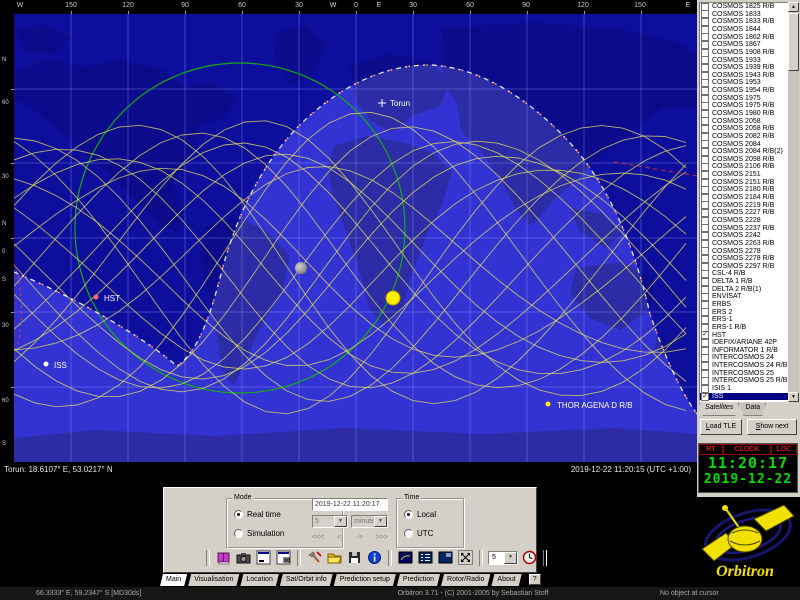 This screenshot has height=600, width=800. I want to click on satlist-tab-data: Data, so click(752, 409).